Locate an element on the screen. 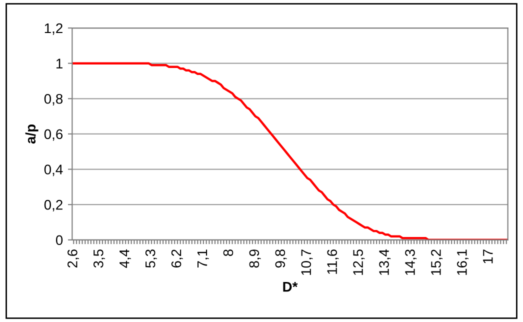 This screenshot has height=322, width=523. x-tick-label: 16,1 is located at coordinates (462, 262).